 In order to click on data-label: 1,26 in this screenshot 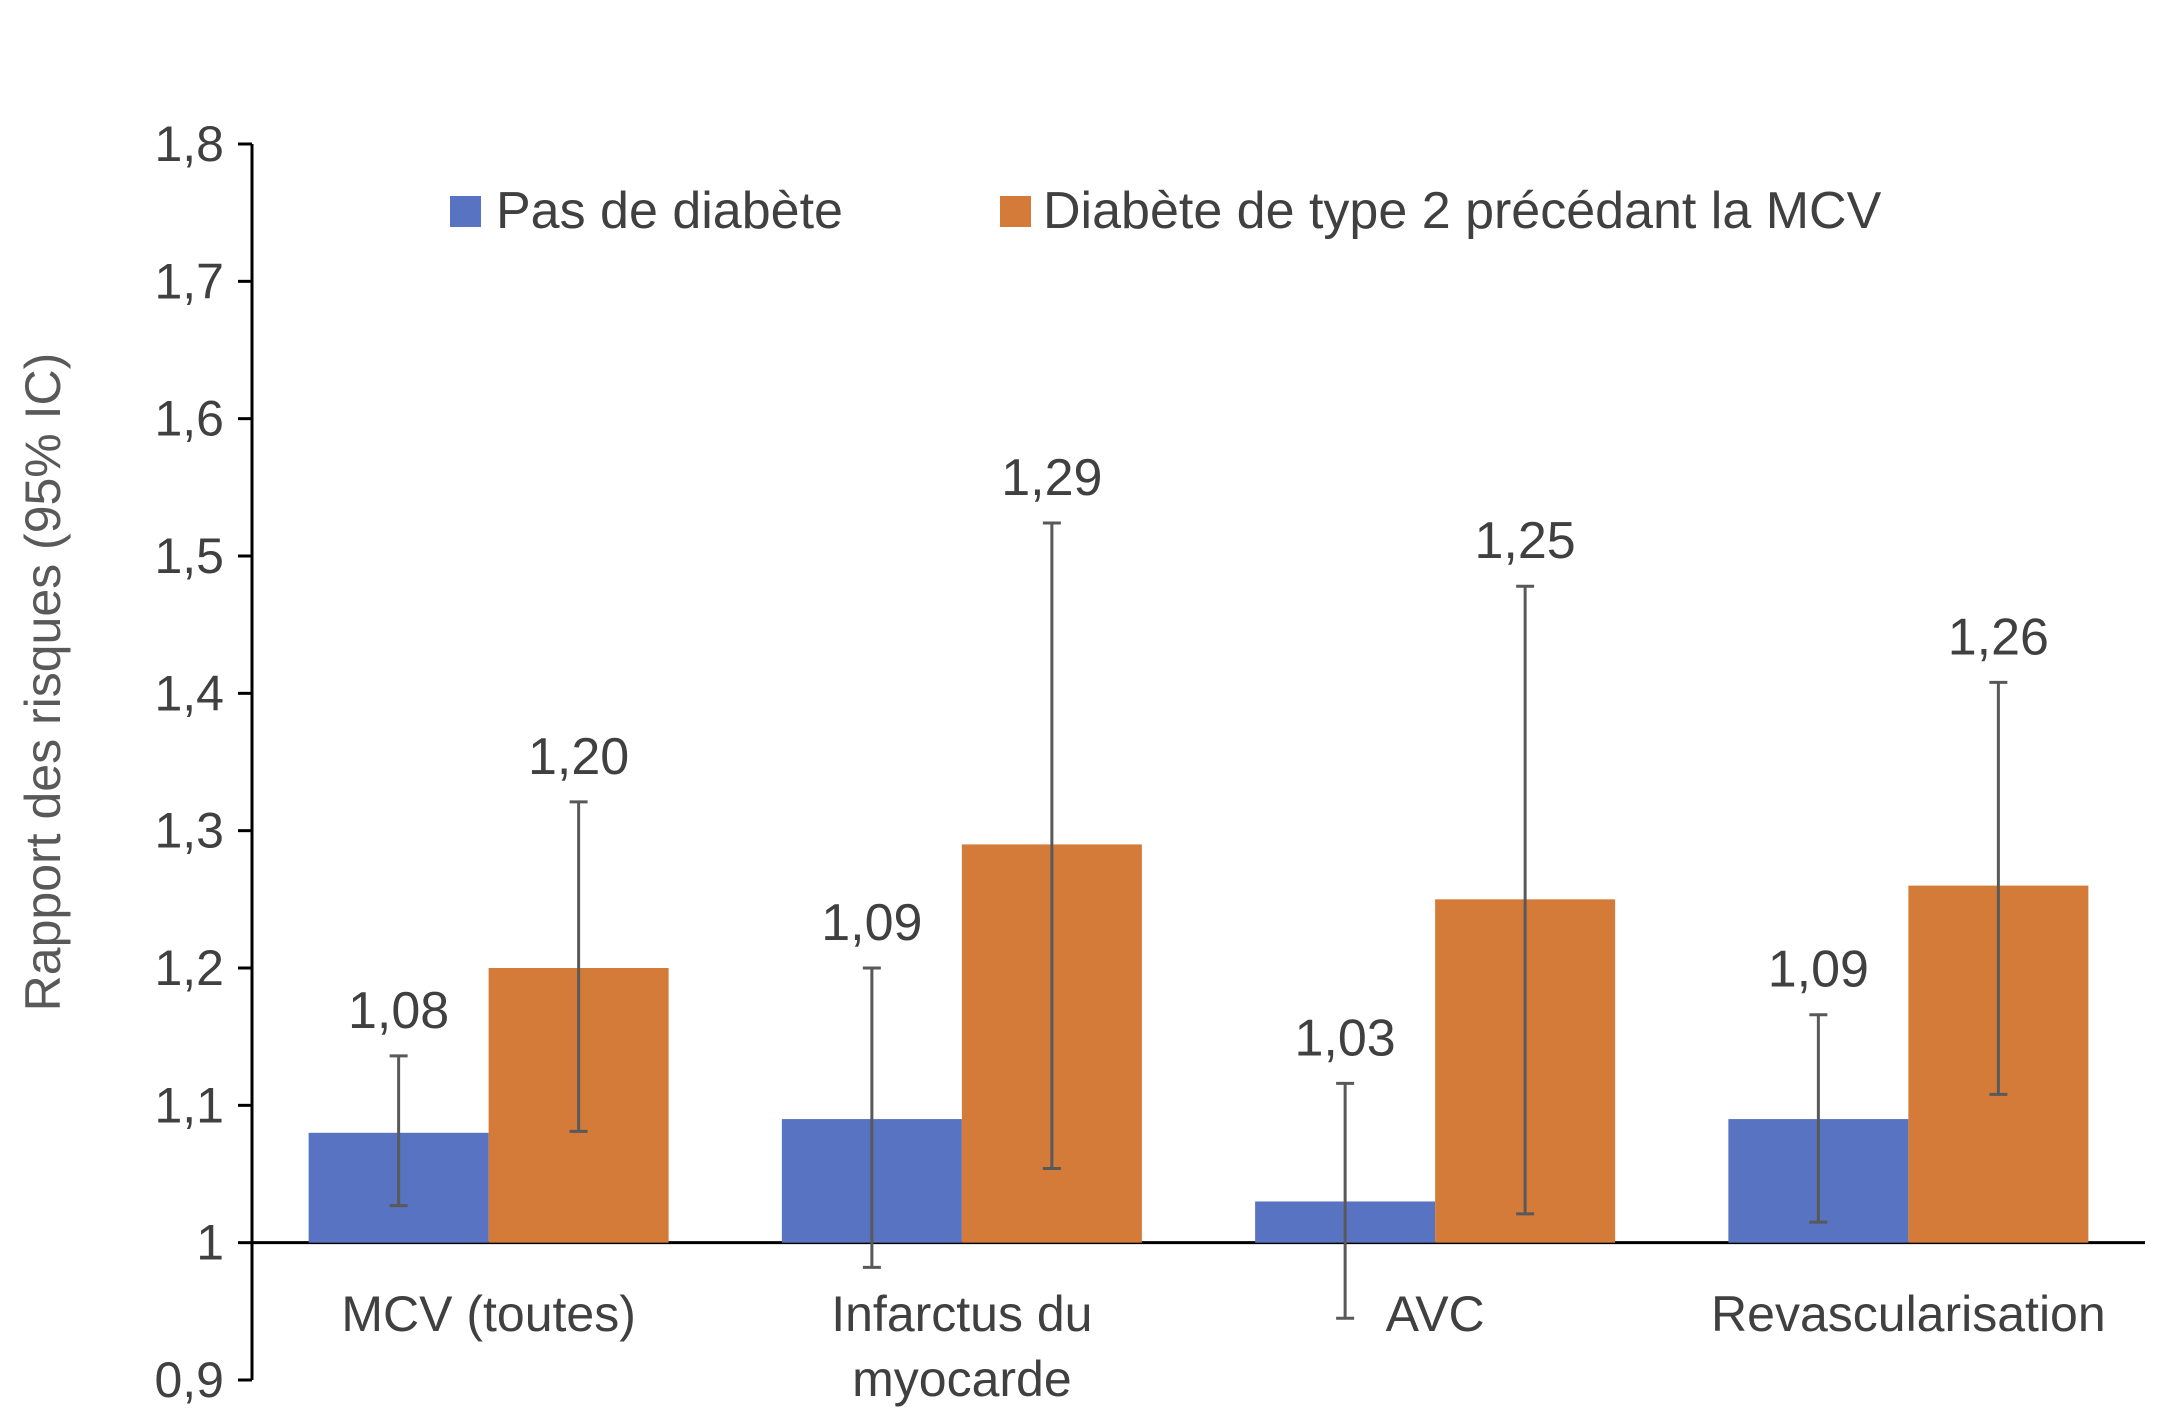, I will do `click(1998, 637)`.